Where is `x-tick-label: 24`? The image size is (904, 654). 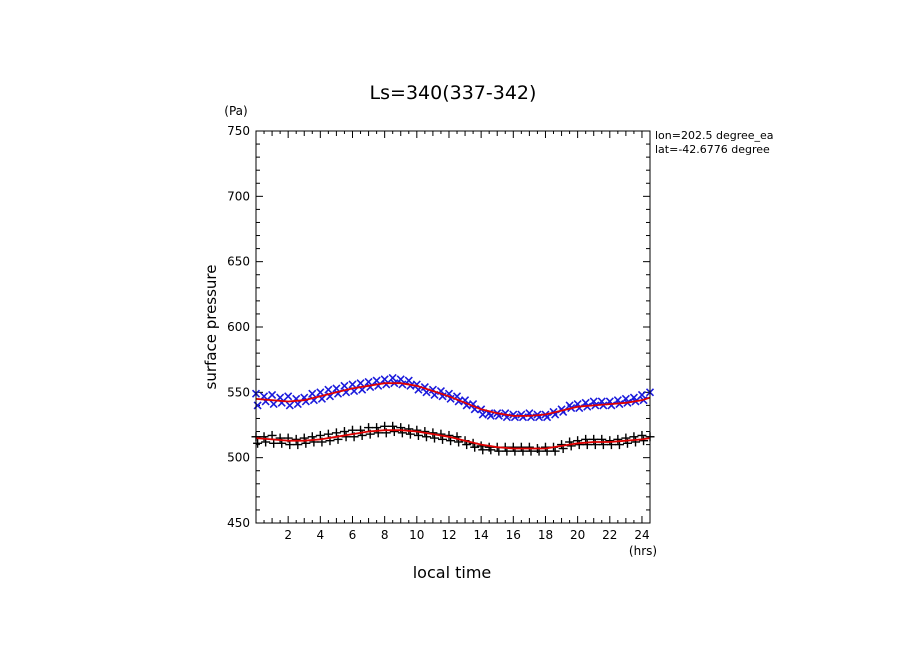 x-tick-label: 24 is located at coordinates (641, 535).